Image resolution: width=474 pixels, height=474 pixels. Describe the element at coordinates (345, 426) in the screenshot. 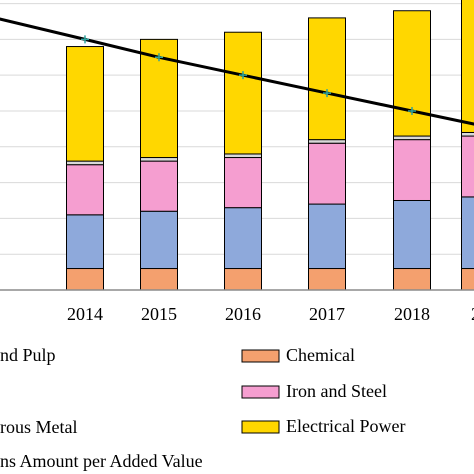

I see `legend-label-electrical-power: Electrical Power` at that location.